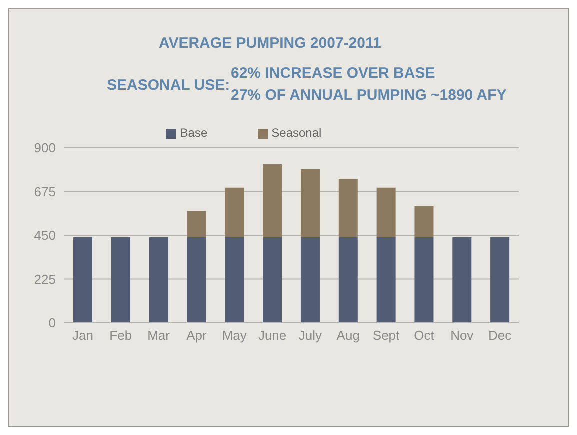 The height and width of the screenshot is (435, 577). I want to click on y-tick-label: 450, so click(45, 236).